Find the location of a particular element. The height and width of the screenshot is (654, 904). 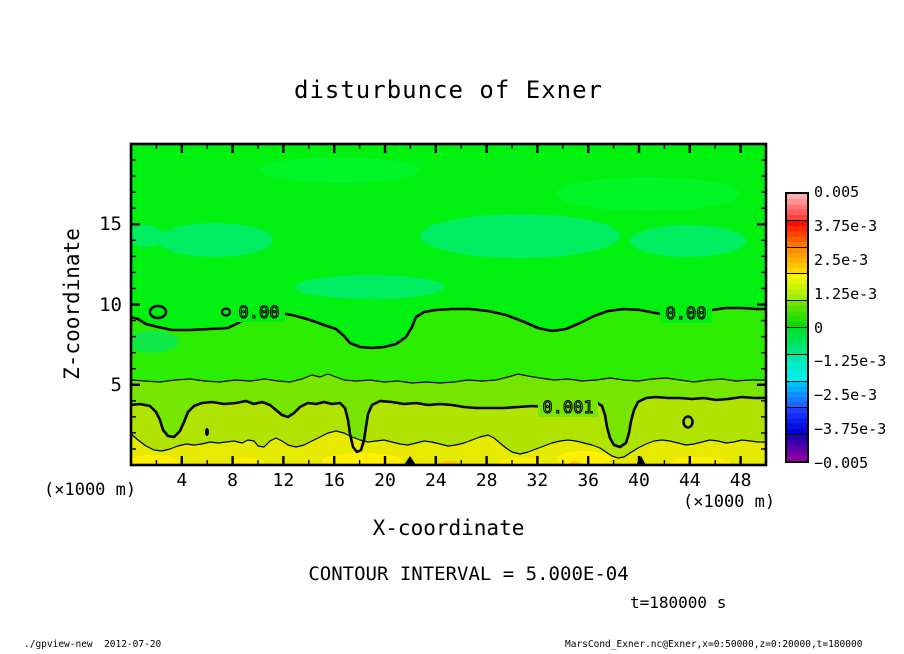

colorbar-label: 0 is located at coordinates (819, 327).